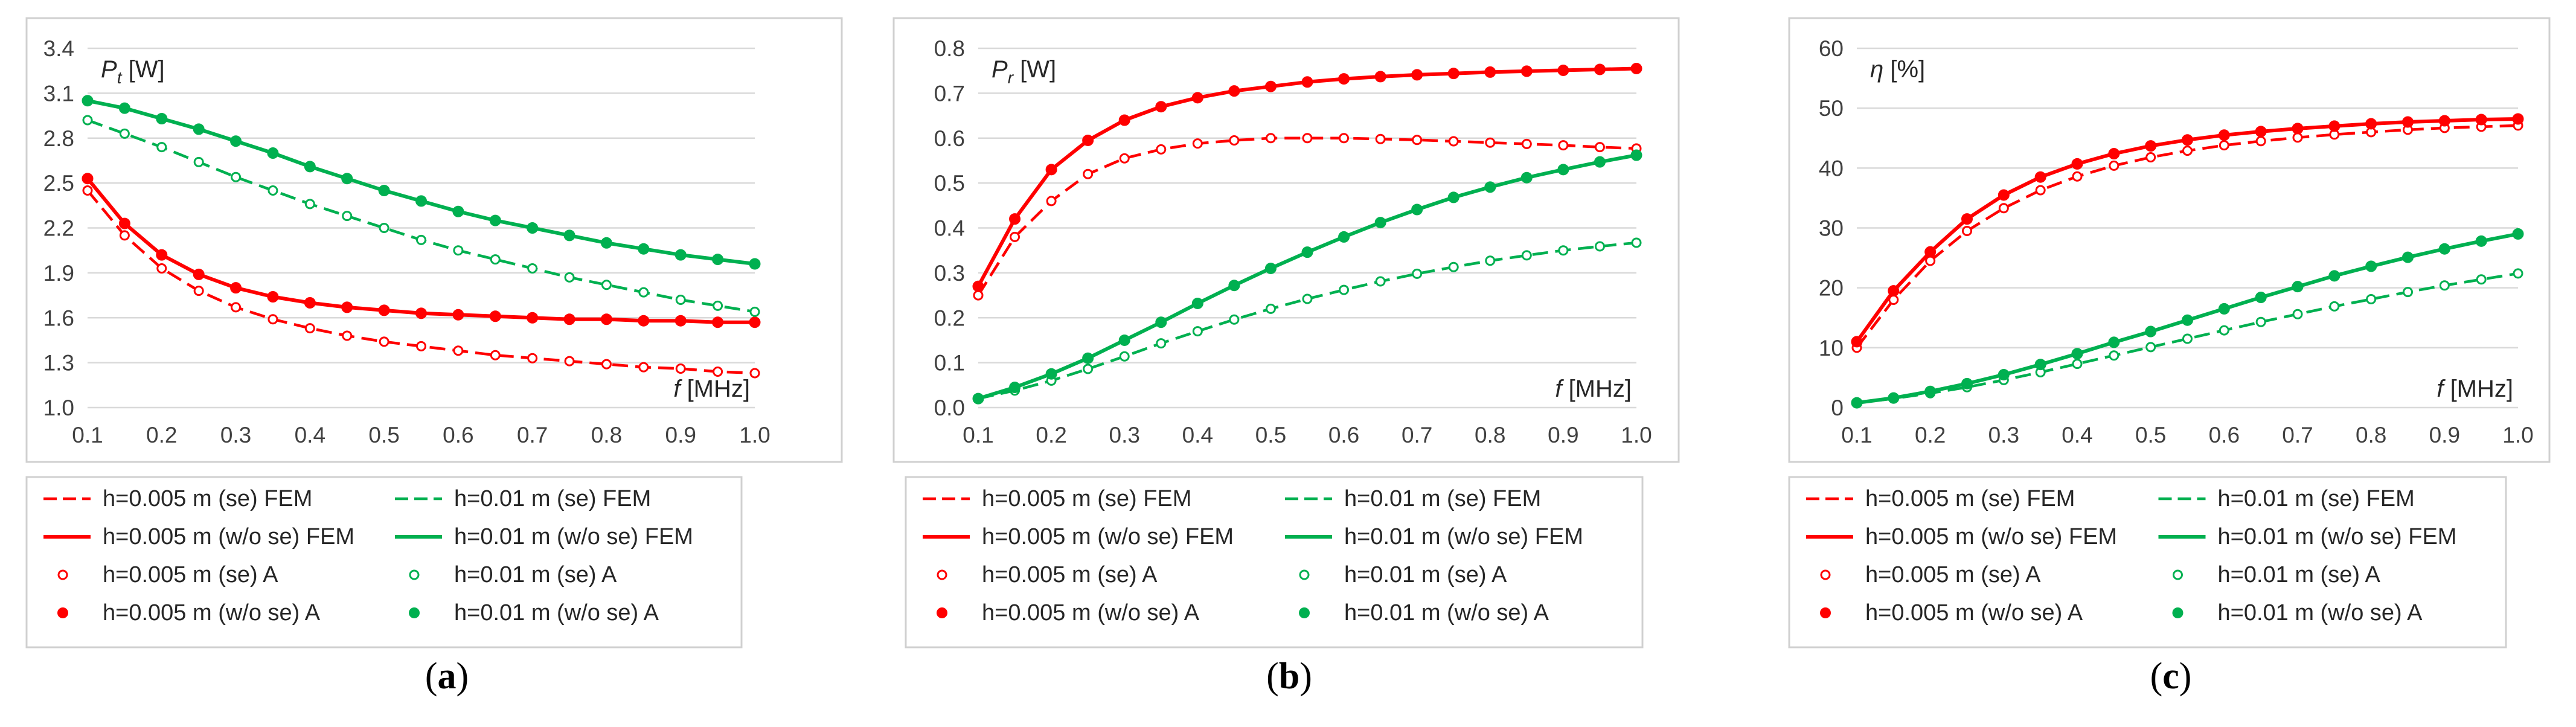 The image size is (2576, 727). I want to click on y-tick-label: 1.0, so click(58, 408).